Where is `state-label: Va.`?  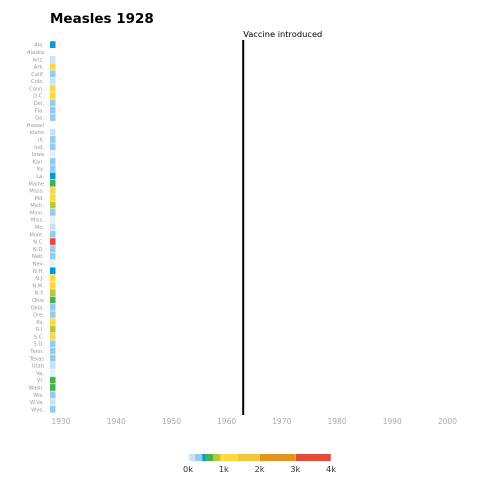 state-label: Va. is located at coordinates (40, 374).